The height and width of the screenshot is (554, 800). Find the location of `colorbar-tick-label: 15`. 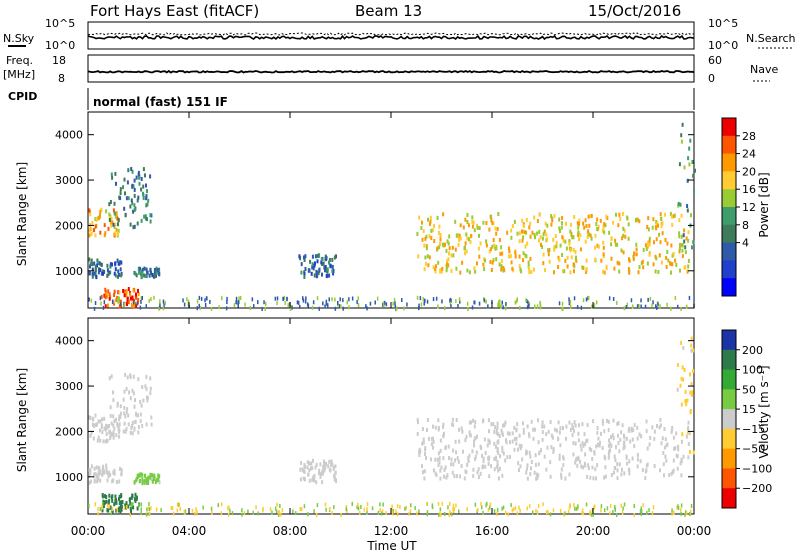

colorbar-tick-label: 15 is located at coordinates (749, 409).